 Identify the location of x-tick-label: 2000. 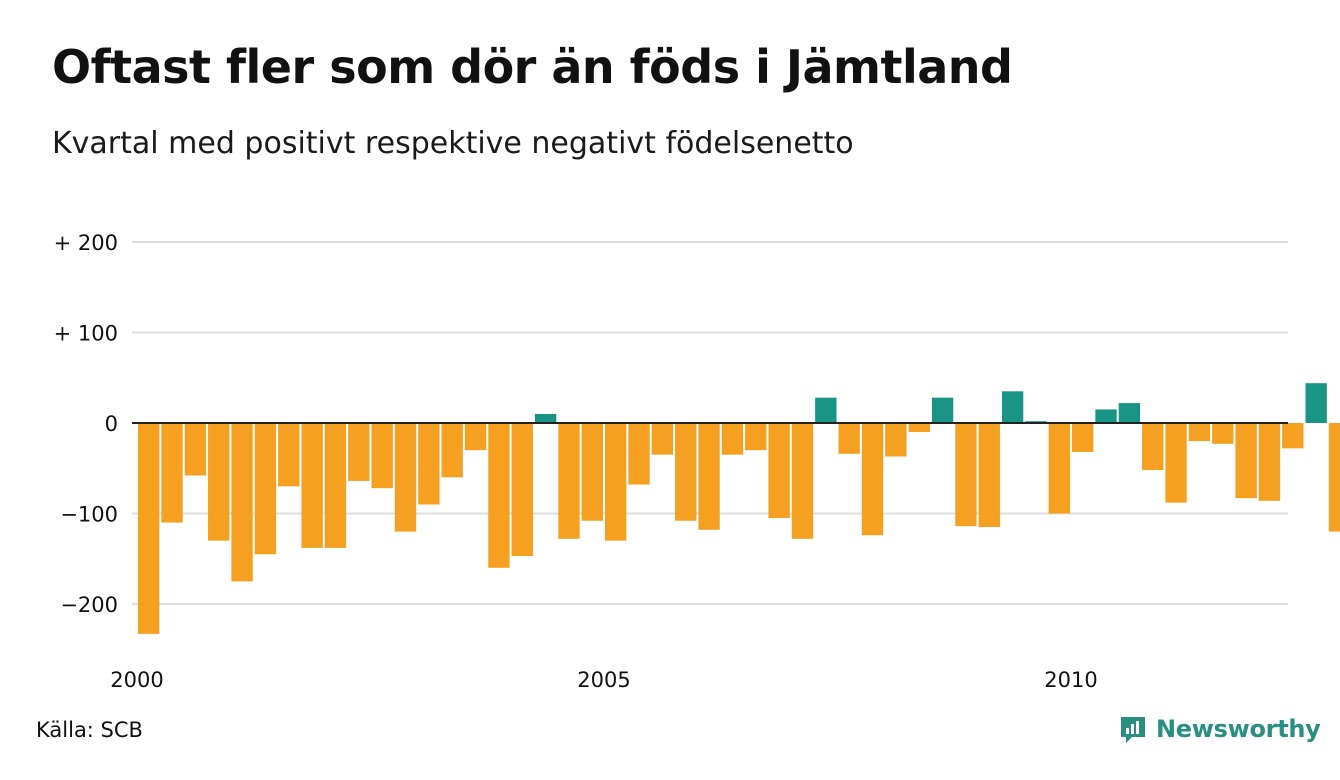
(136, 680).